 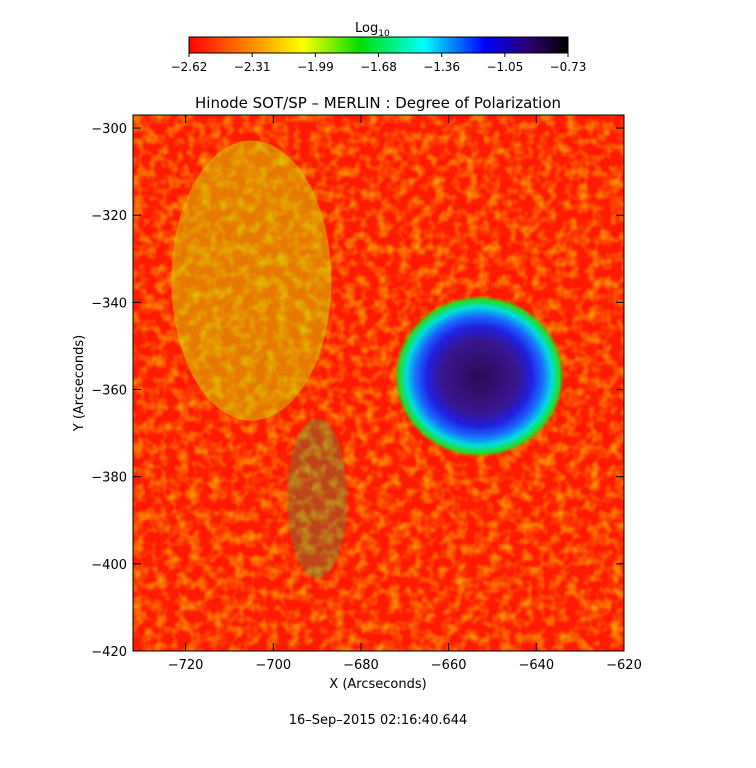 I want to click on colorbar-tick-label: −1.99, so click(x=315, y=67).